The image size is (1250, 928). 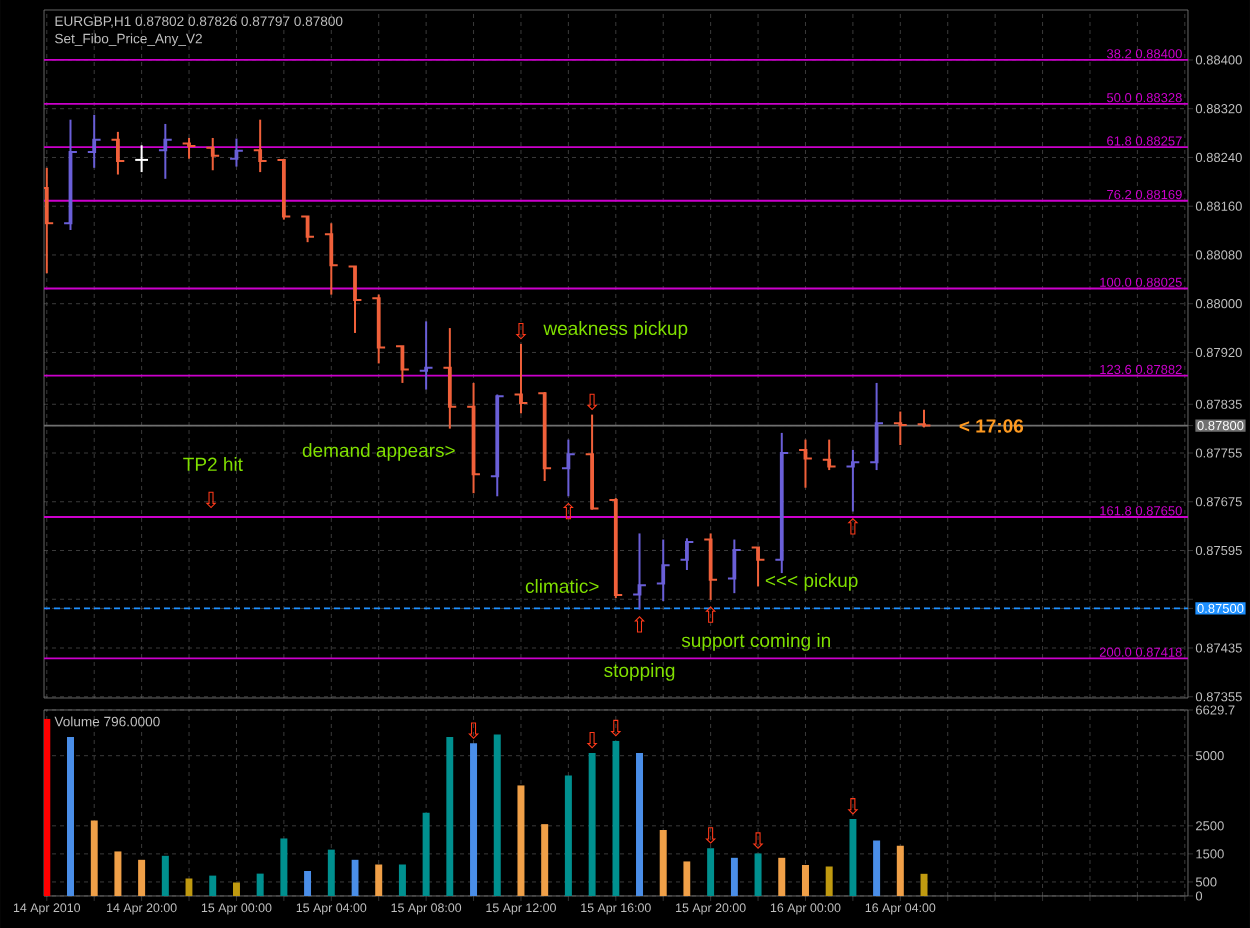 I want to click on annotation: TP2 hit, so click(x=213, y=464).